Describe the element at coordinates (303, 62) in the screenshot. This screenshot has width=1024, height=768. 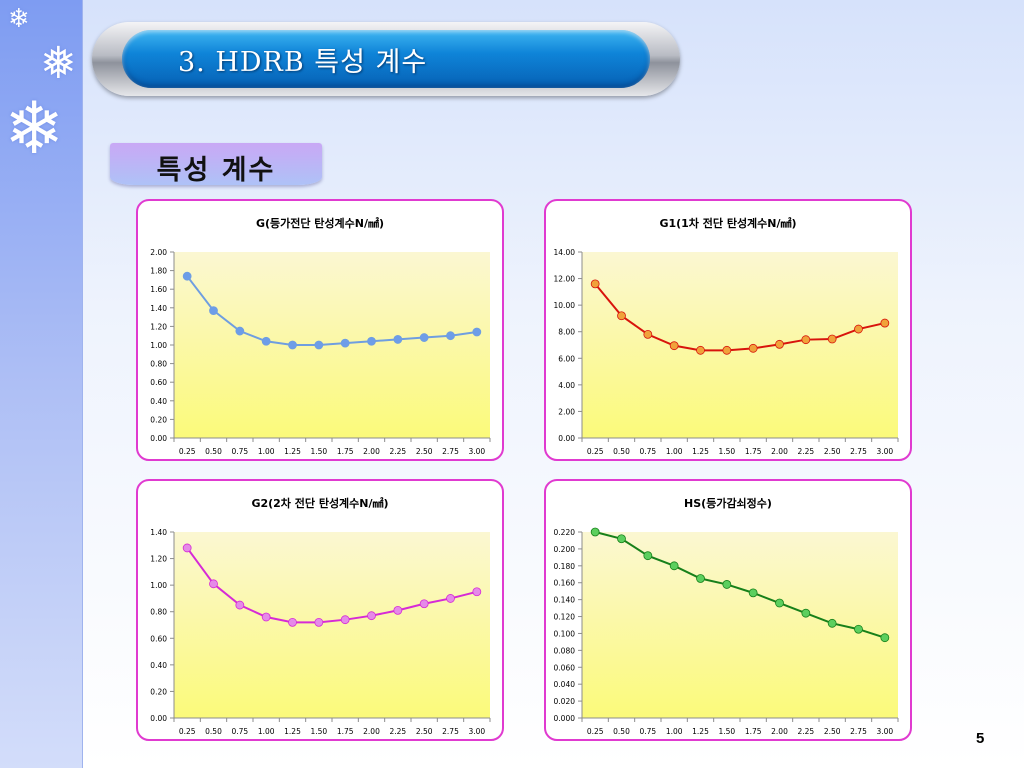
I see `slide-title: 3. HDRB 특성 계수` at that location.